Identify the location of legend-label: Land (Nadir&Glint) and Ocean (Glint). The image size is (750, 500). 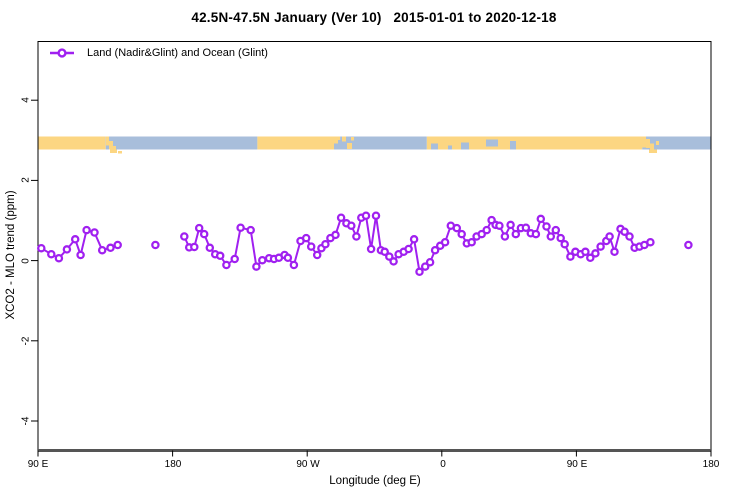
(177, 53).